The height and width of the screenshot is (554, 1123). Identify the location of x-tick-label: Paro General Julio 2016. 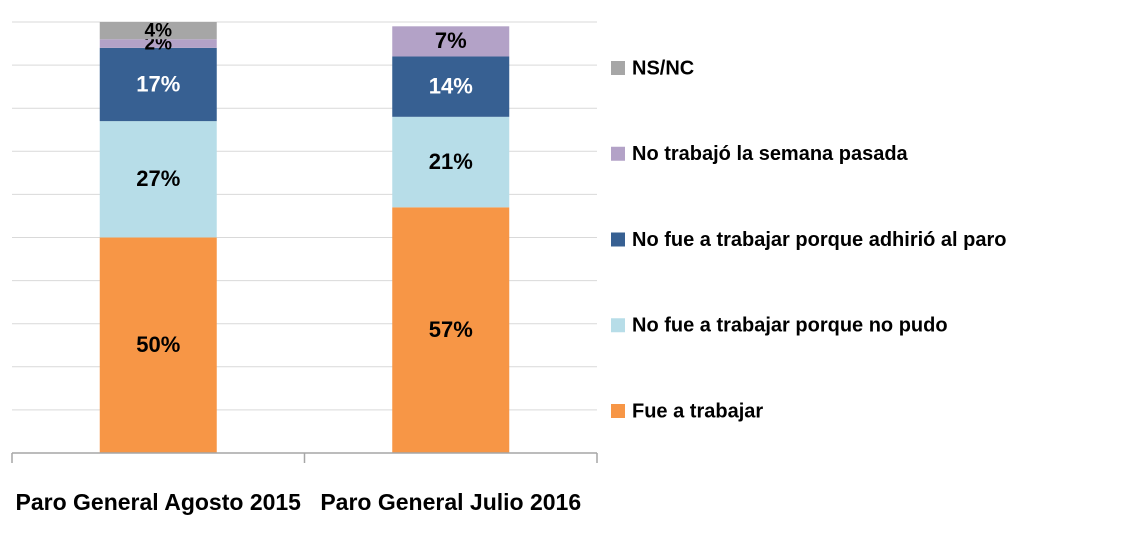
(451, 502).